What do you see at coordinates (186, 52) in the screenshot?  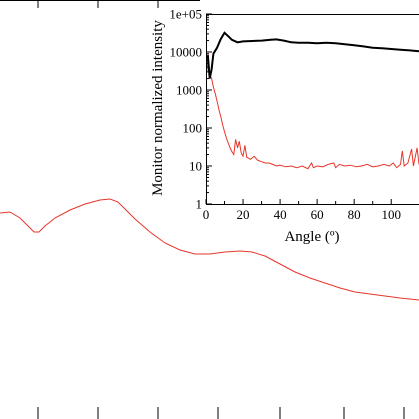 I see `inset-ytick-label-4: 10000` at bounding box center [186, 52].